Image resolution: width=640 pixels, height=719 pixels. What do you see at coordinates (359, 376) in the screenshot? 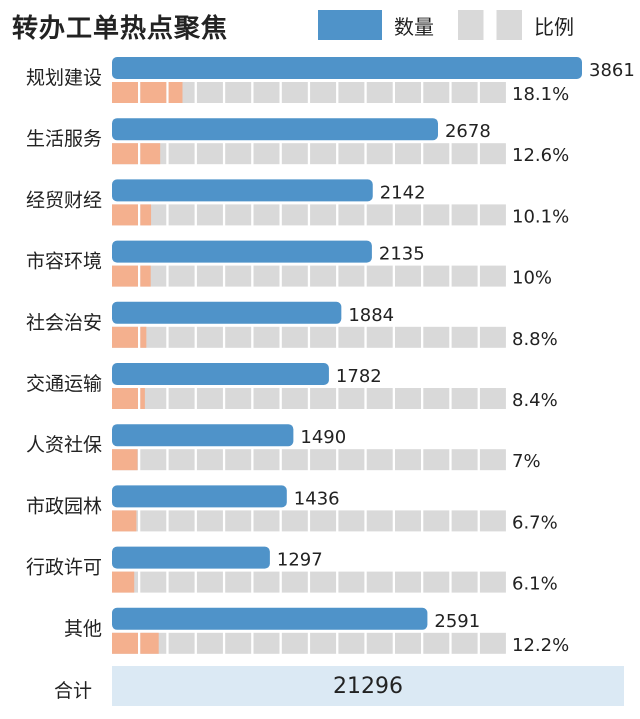
I see `count-value-label: 1782` at bounding box center [359, 376].